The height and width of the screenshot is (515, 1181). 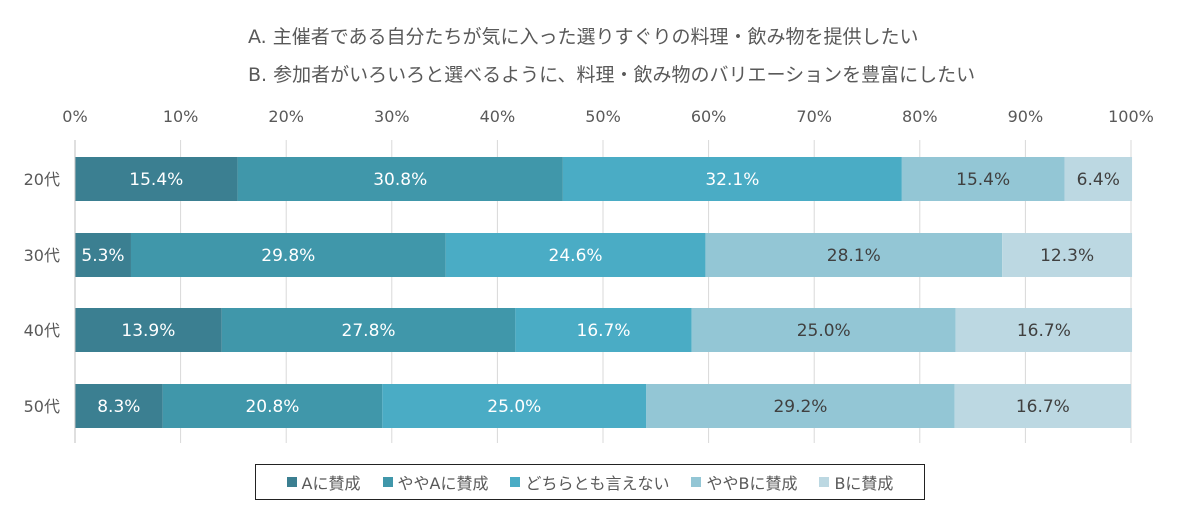 What do you see at coordinates (1131, 116) in the screenshot?
I see `x-tick-label: 100%` at bounding box center [1131, 116].